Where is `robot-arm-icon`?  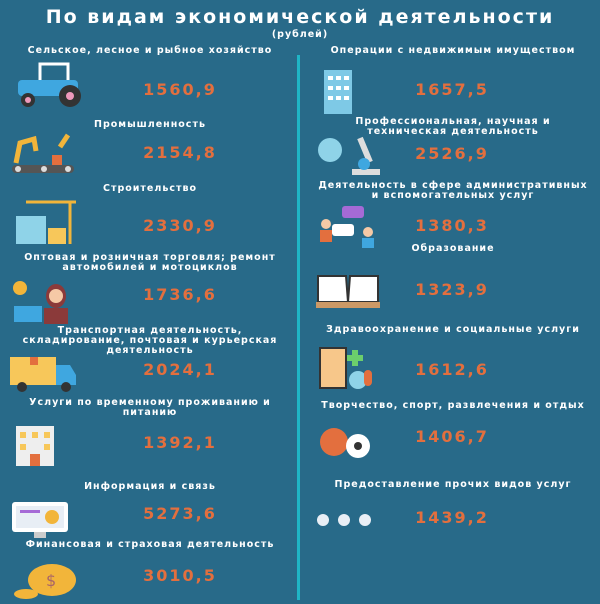 robot-arm-icon is located at coordinates (43, 158).